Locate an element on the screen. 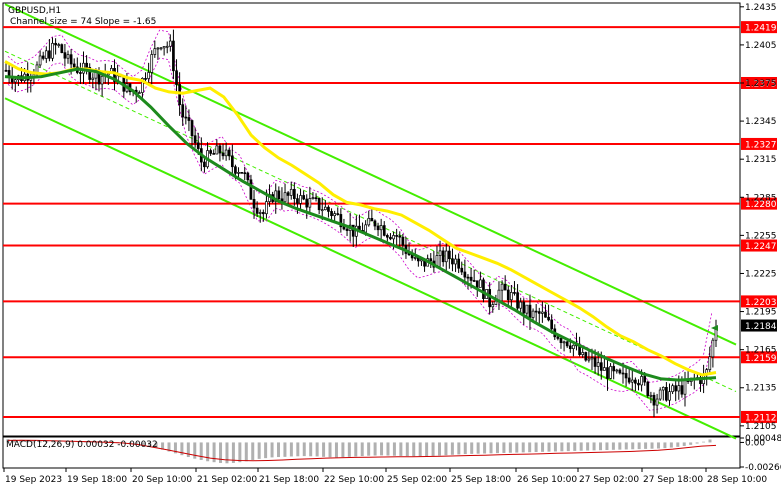  price-tick-label-7: 1.2225 is located at coordinates (761, 274).